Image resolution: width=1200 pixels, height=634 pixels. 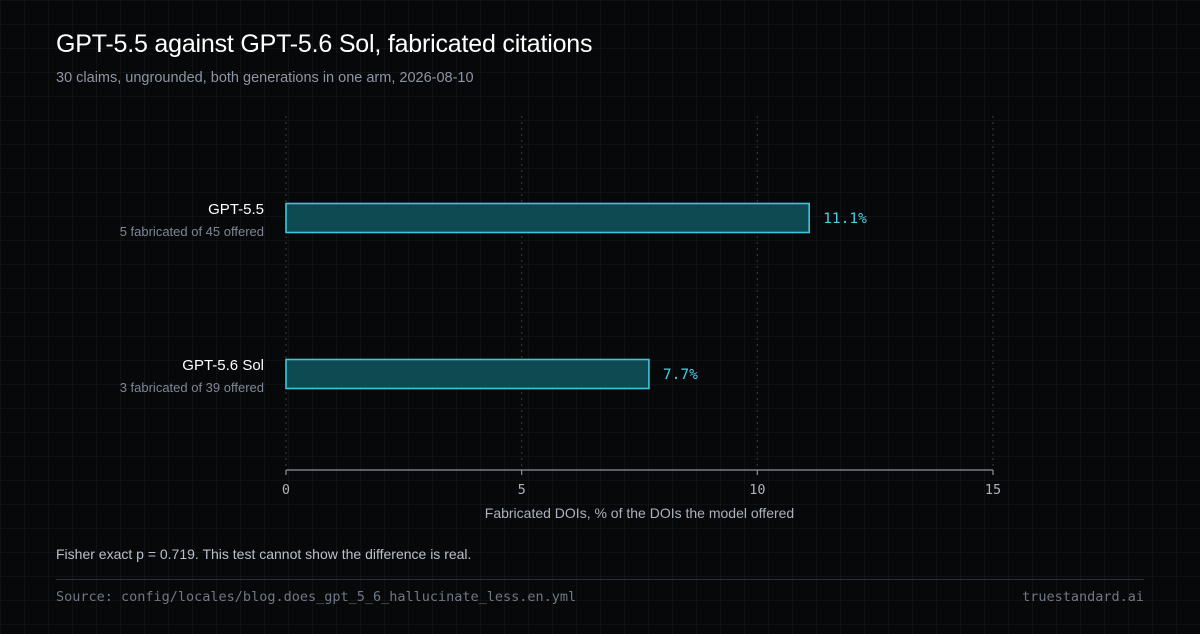 What do you see at coordinates (192, 387) in the screenshot?
I see `category-sublabel-2: 3 fabricated of 39 offered` at bounding box center [192, 387].